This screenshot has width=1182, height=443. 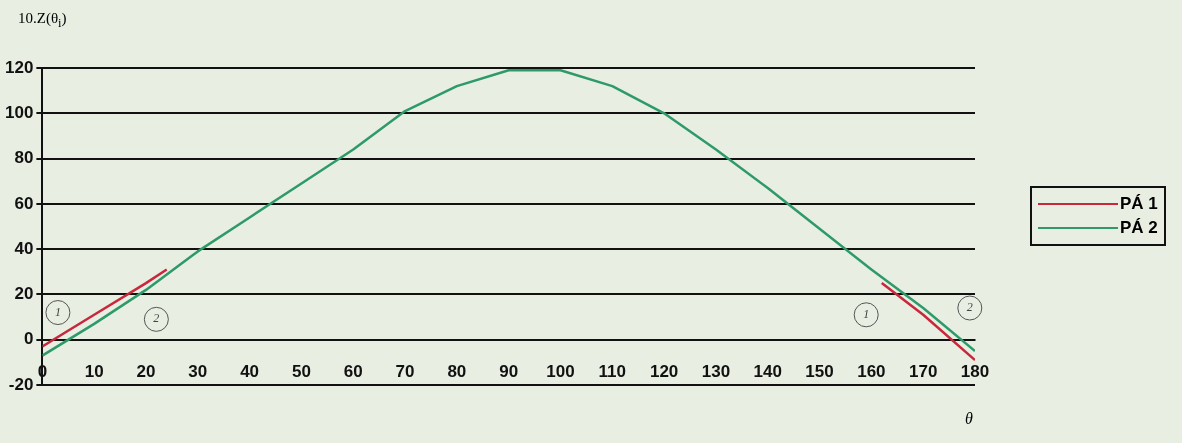 I want to click on x-tick-label: 60, so click(x=353, y=371).